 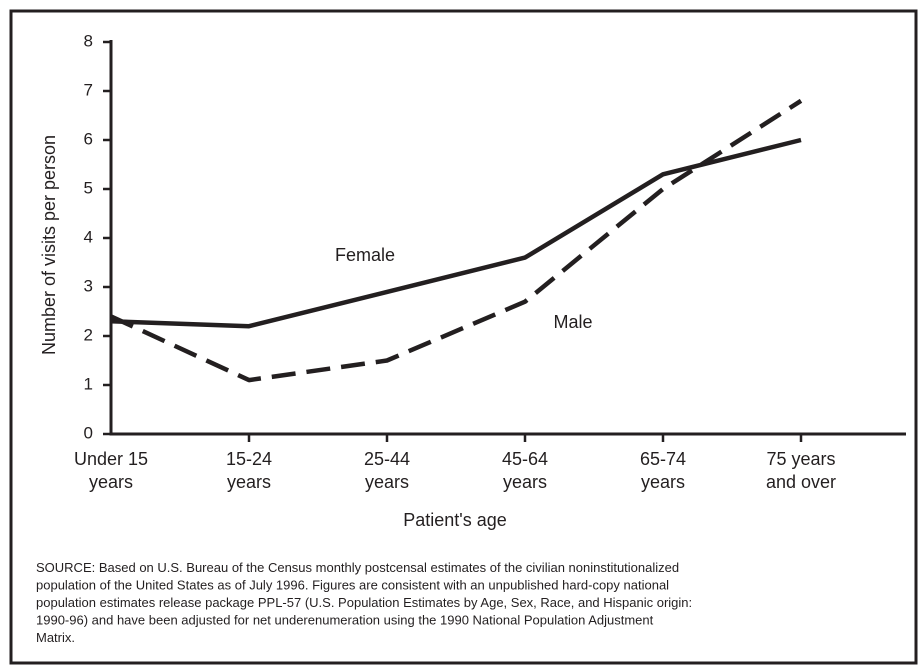 What do you see at coordinates (88, 40) in the screenshot?
I see `y-tick-label: 8` at bounding box center [88, 40].